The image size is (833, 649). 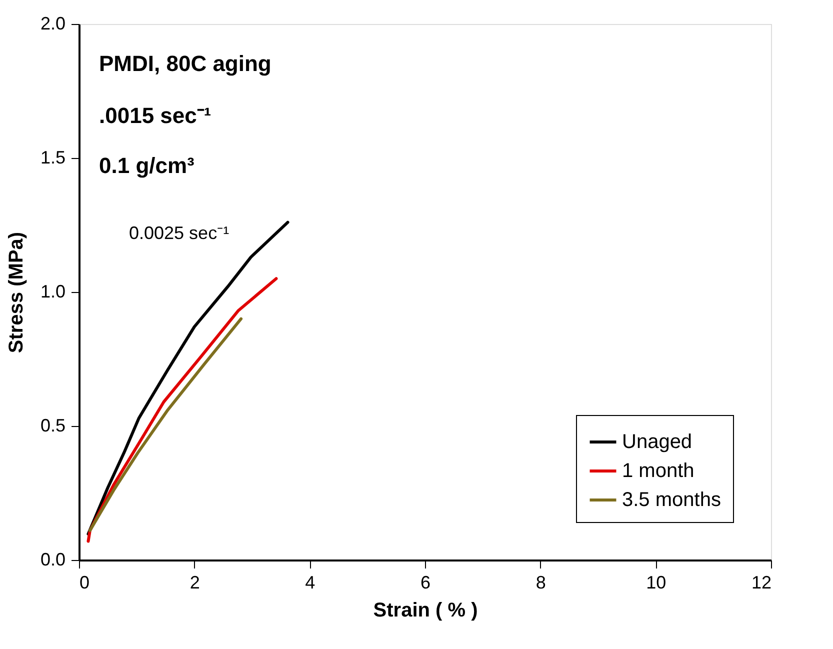 What do you see at coordinates (16, 293) in the screenshot?
I see `y-axis-title: Stress (MPa)` at bounding box center [16, 293].